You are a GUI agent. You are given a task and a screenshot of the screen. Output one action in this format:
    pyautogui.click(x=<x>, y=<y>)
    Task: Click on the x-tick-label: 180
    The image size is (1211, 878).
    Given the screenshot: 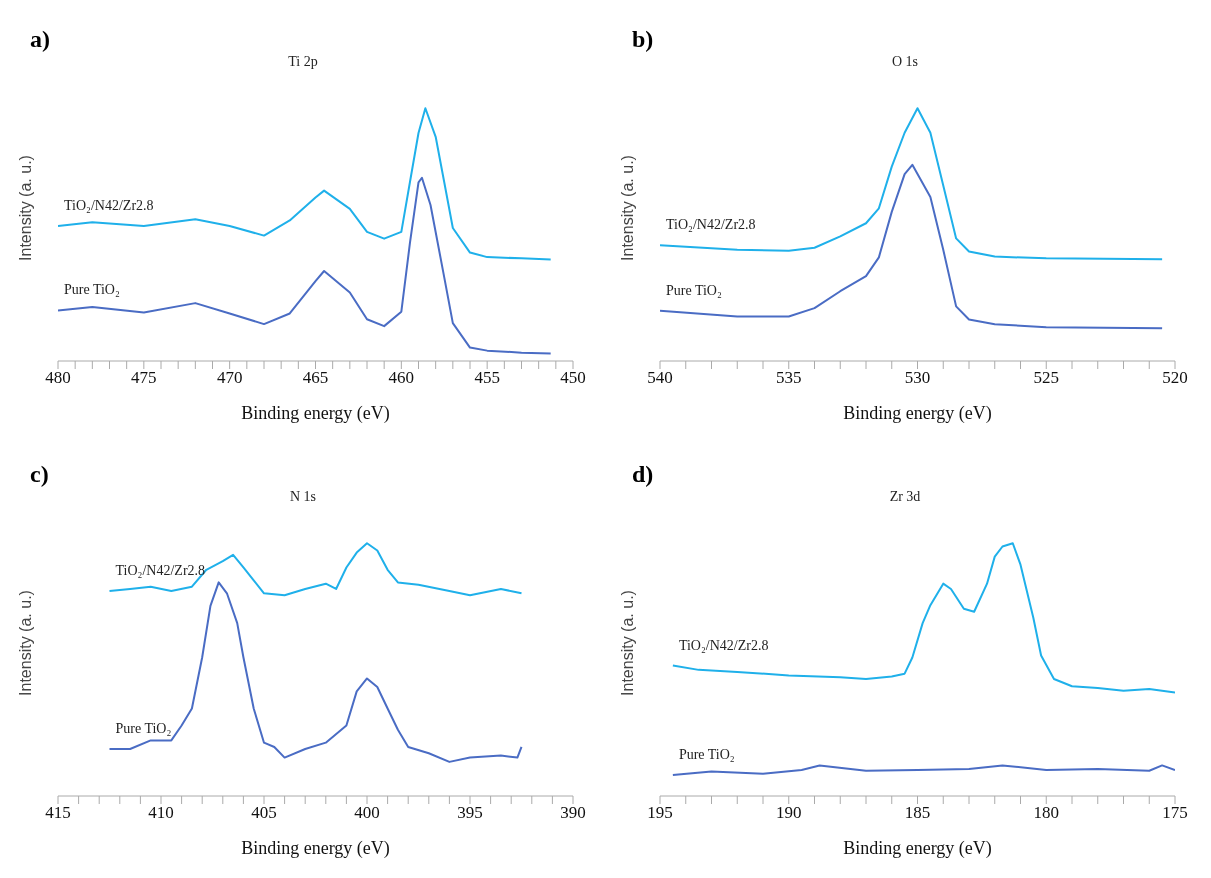 What is the action you would take?
    pyautogui.click(x=1046, y=813)
    